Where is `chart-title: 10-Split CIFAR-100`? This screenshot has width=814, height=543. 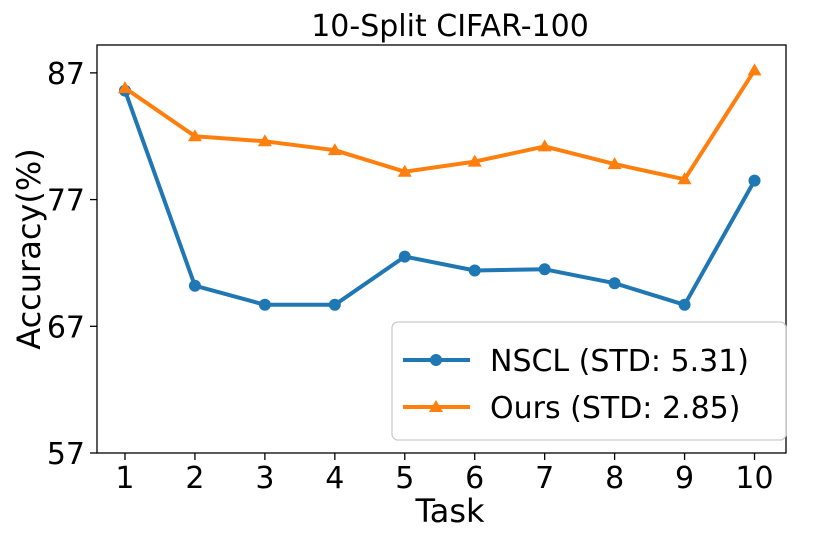
chart-title: 10-Split CIFAR-100 is located at coordinates (450, 26).